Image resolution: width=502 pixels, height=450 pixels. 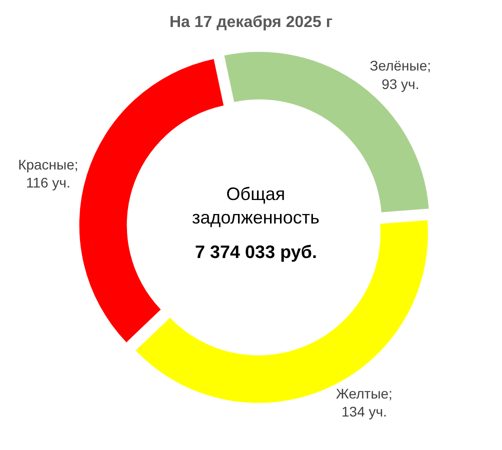 What do you see at coordinates (364, 402) in the screenshot?
I see `slice-label: Желтые; 134 уч.` at bounding box center [364, 402].